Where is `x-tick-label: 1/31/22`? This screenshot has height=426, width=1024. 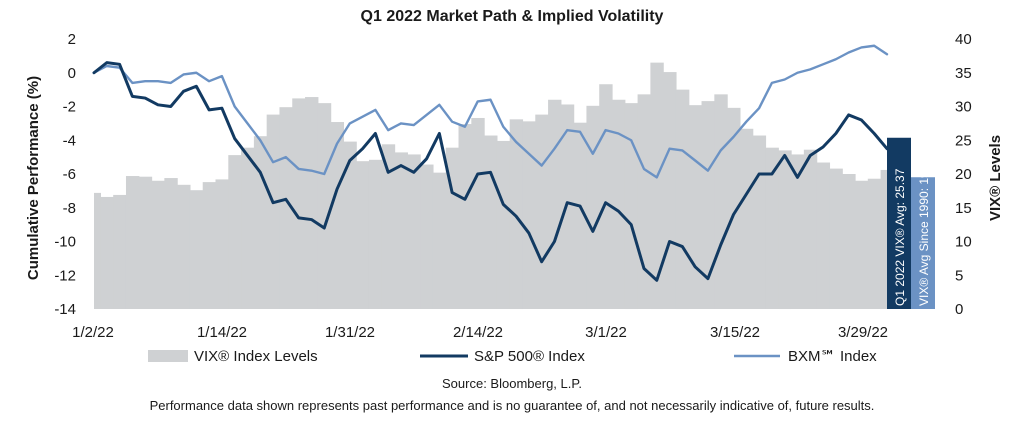 x-tick-label: 1/31/22 is located at coordinates (350, 332).